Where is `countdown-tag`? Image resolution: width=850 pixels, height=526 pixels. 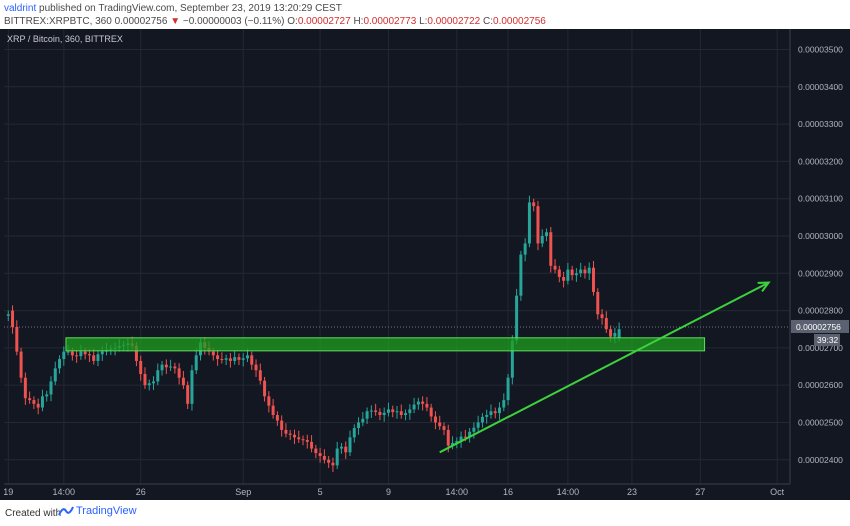
countdown-tag is located at coordinates (827, 339).